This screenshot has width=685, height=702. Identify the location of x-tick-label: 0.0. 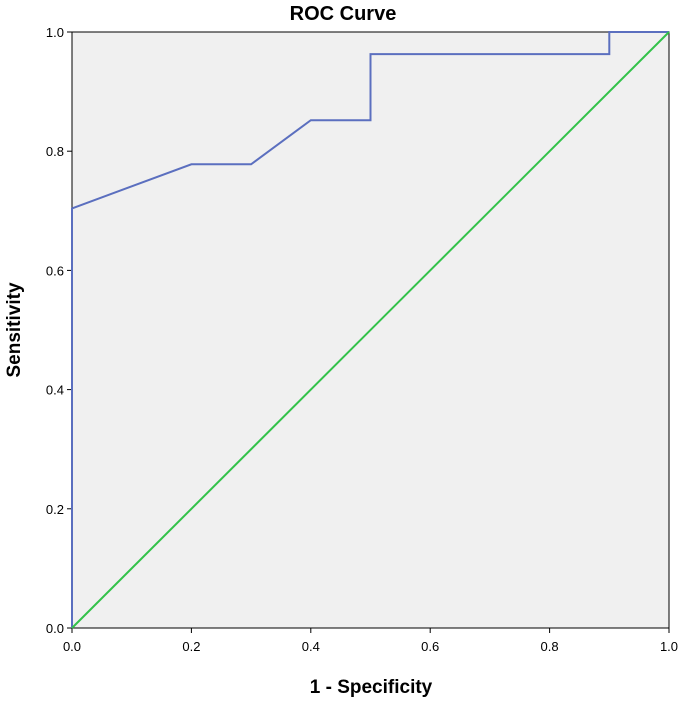
(72, 646).